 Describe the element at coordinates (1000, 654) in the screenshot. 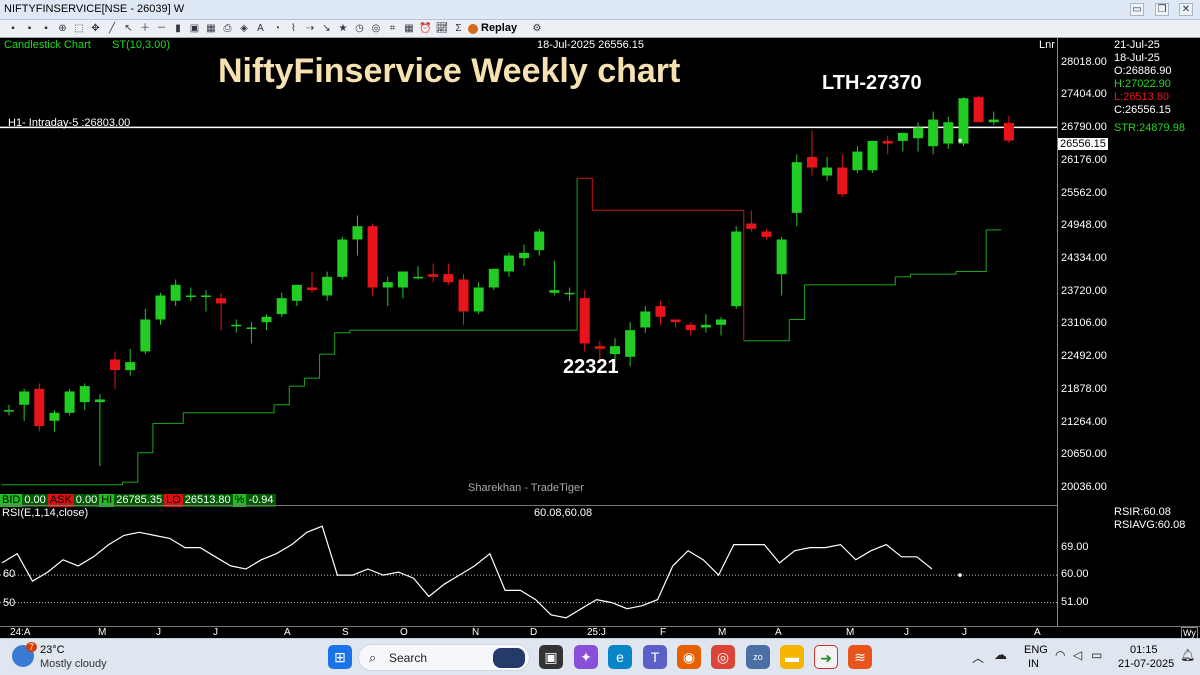

I see `network-tray-icon: ☁` at that location.